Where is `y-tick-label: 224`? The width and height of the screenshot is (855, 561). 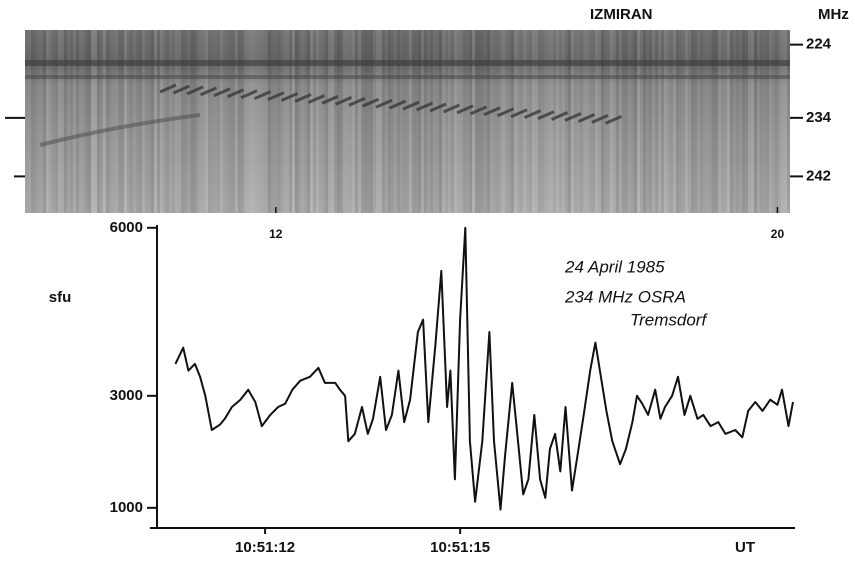
y-tick-label: 224 is located at coordinates (819, 44).